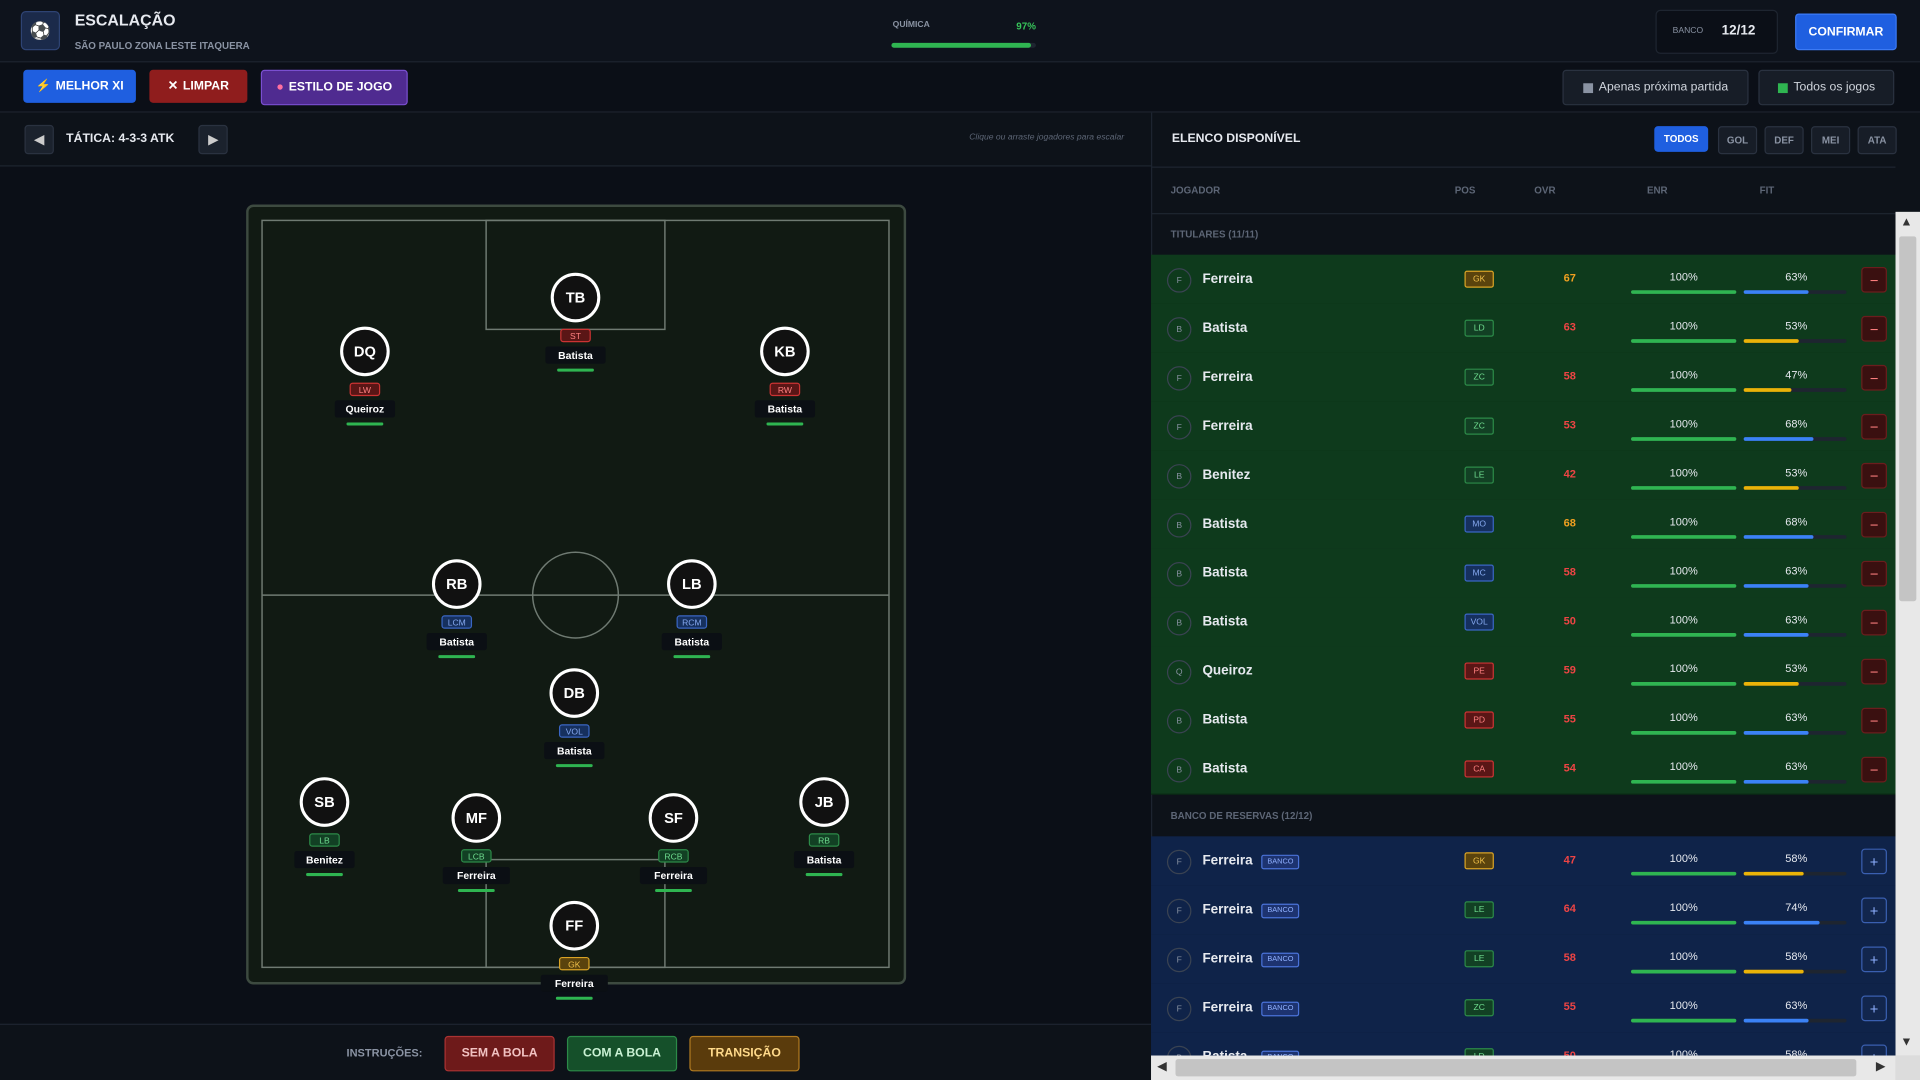 The width and height of the screenshot is (1920, 1080). I want to click on bench-section-label: BANCO DE RESERVAS (12/12), so click(1241, 816).